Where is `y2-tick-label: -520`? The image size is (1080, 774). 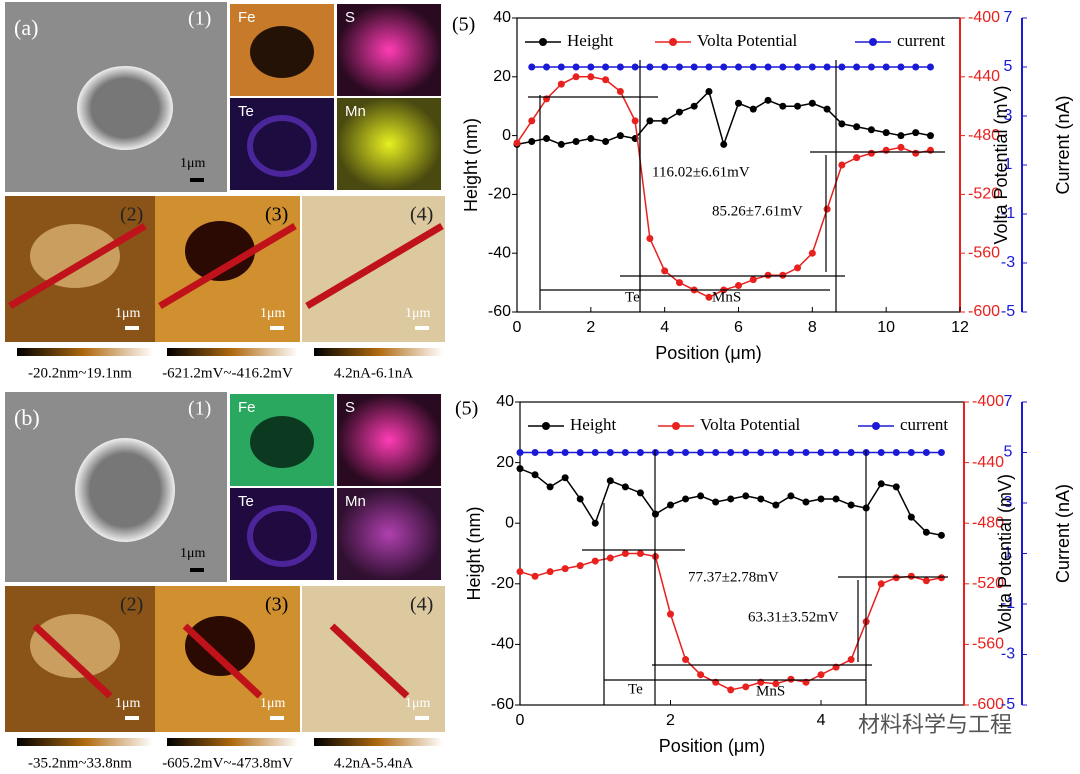 y2-tick-label: -520 is located at coordinates (984, 194).